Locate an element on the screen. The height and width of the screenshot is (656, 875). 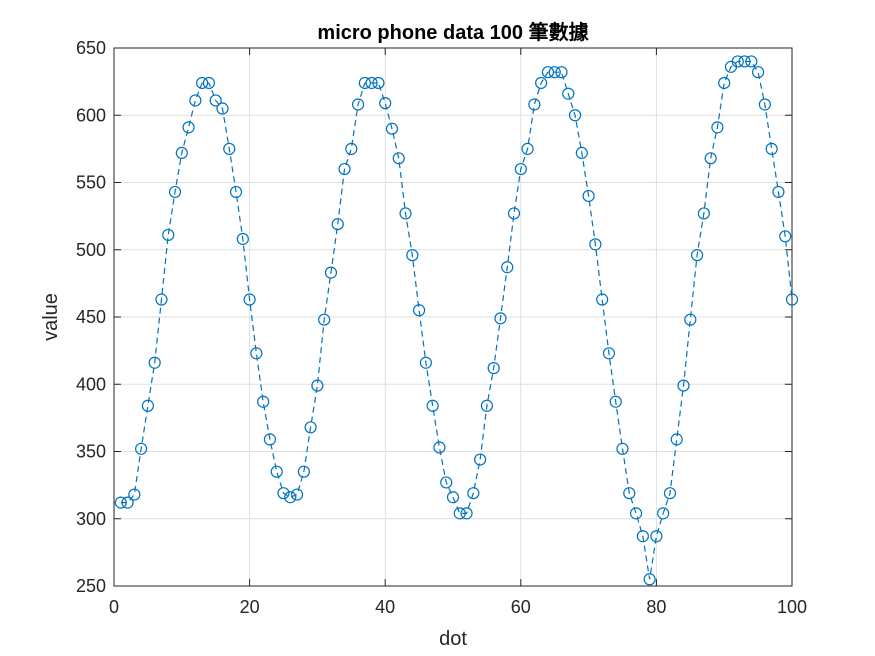
y-tick-label: 550 is located at coordinates (91, 183).